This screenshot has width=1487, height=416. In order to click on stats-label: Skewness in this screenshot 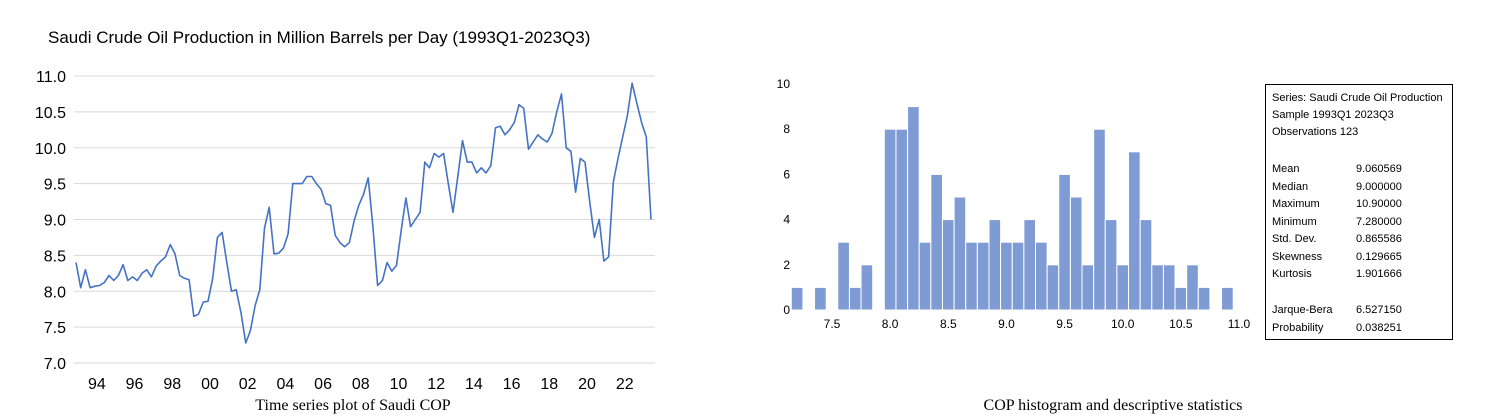, I will do `click(1297, 256)`.